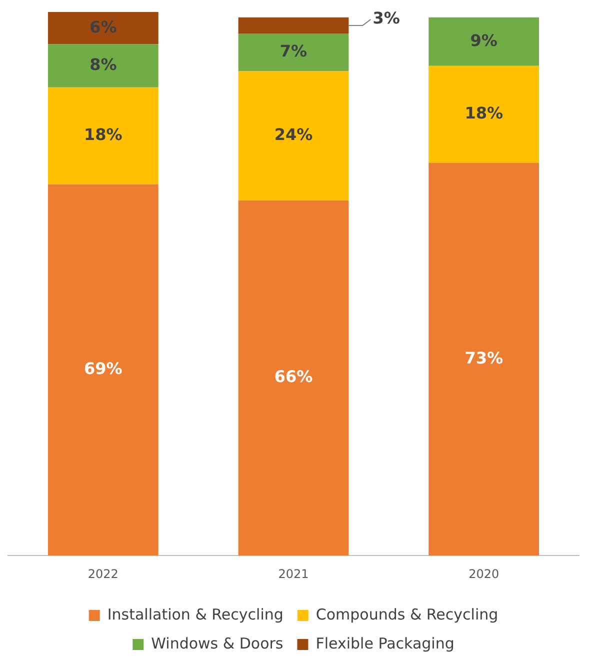 The width and height of the screenshot is (599, 666). Describe the element at coordinates (484, 573) in the screenshot. I see `x-tick-label: 2020` at that location.